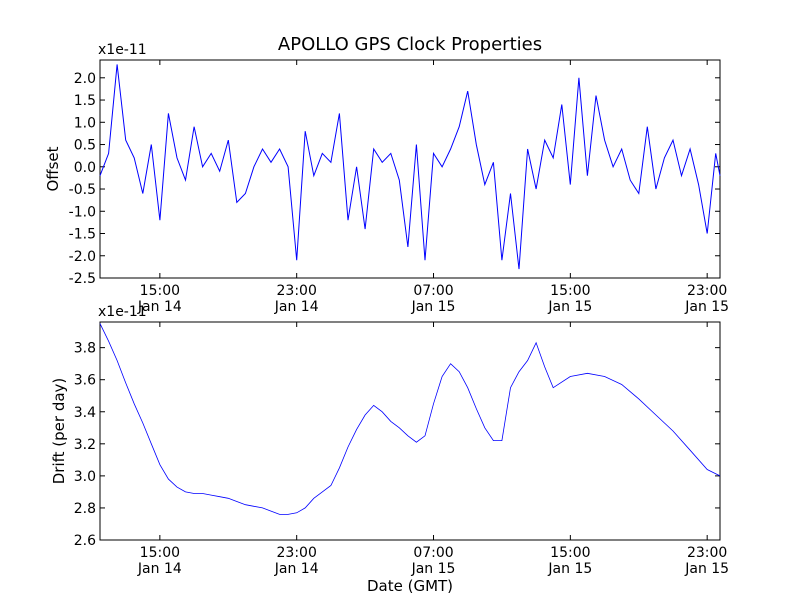 Image resolution: width=800 pixels, height=600 pixels. I want to click on offset-multiplier-label: x1e-11, so click(122, 50).